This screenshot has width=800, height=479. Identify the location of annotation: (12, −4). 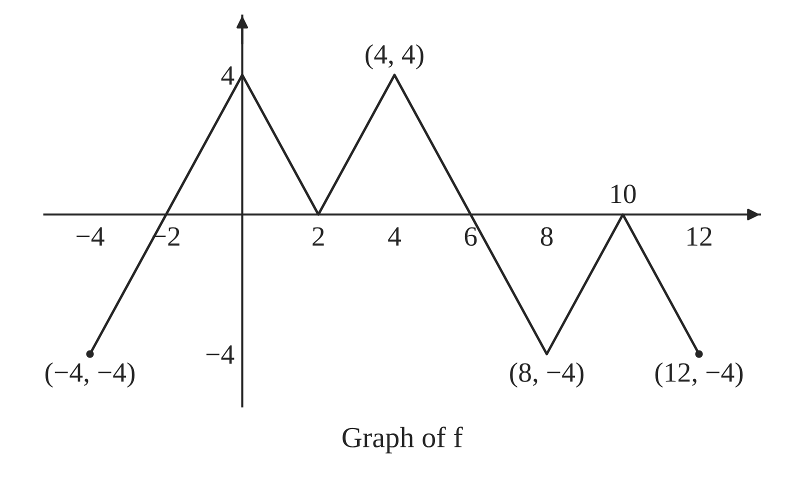
(699, 375).